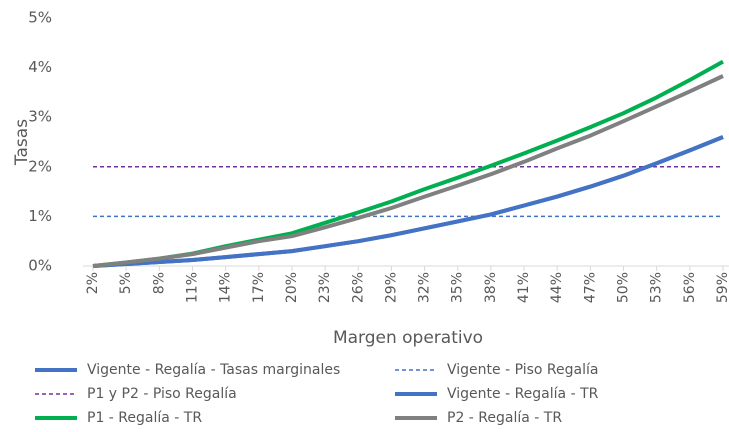 This screenshot has height=432, width=729. What do you see at coordinates (325, 287) in the screenshot?
I see `x-tick-label: 23%` at bounding box center [325, 287].